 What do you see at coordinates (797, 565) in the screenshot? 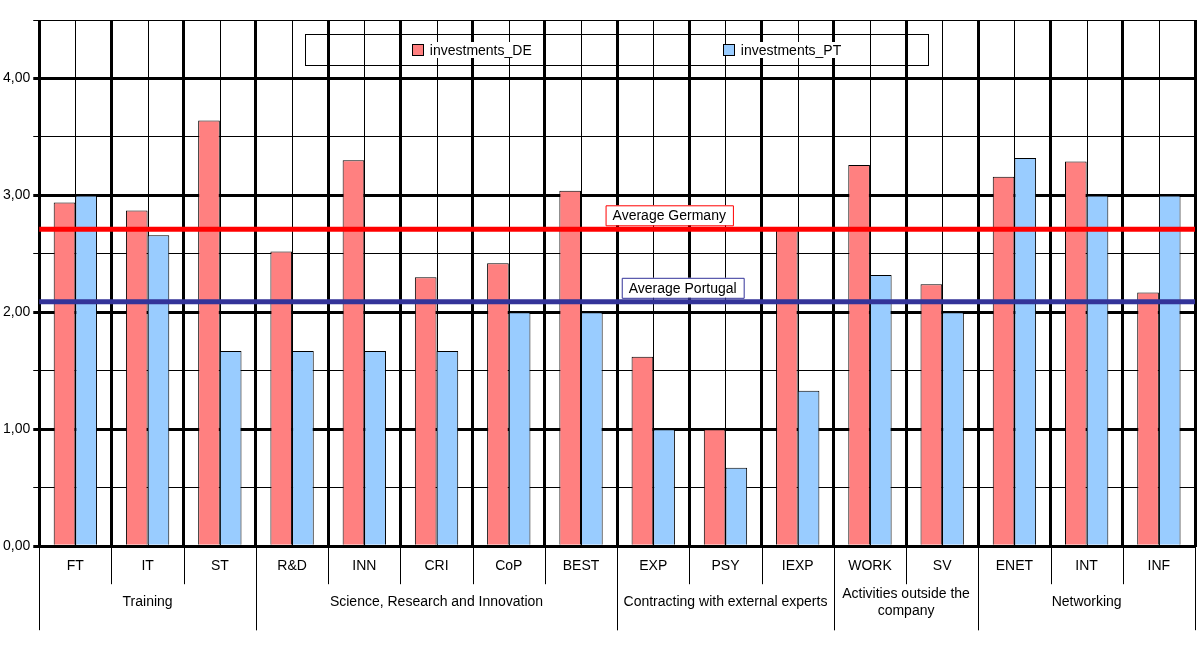
I see `x-tick-label: IEXP` at bounding box center [797, 565].